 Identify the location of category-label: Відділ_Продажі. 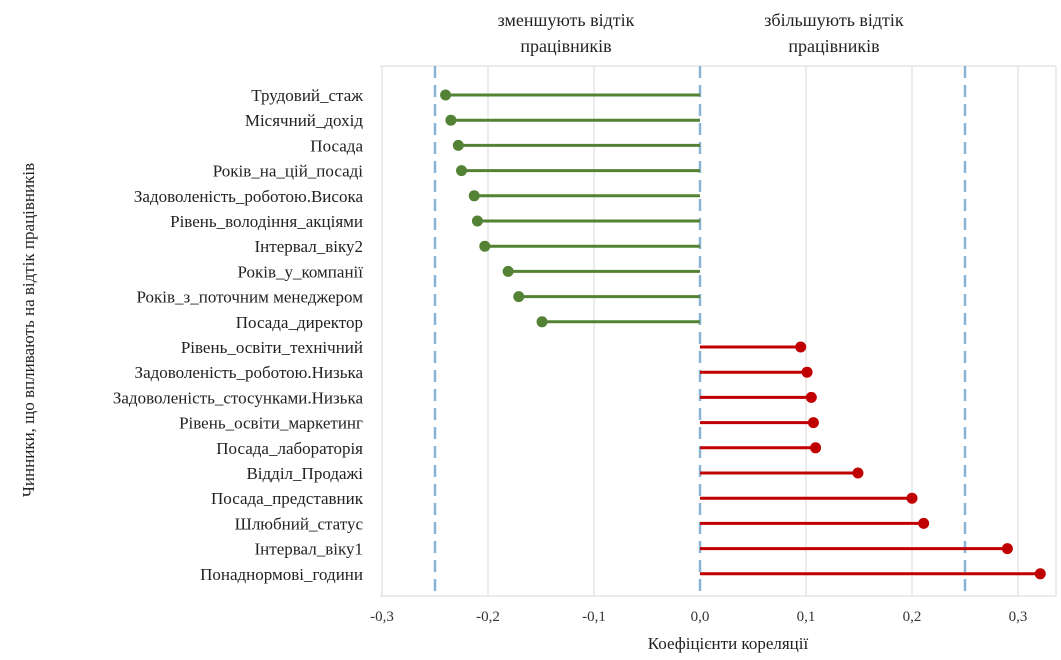
(304, 473).